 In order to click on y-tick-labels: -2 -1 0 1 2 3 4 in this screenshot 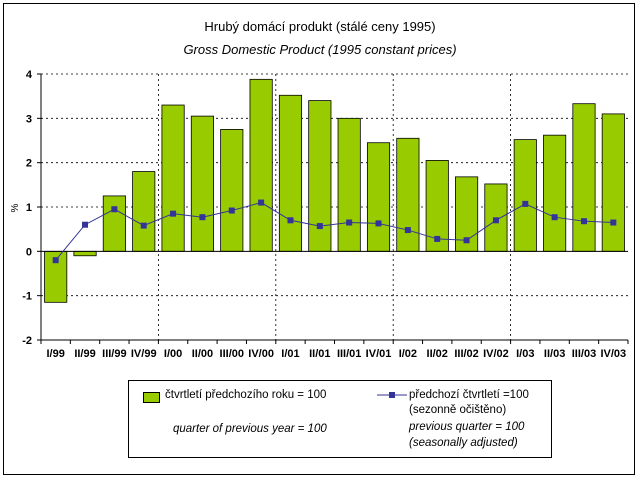, I will do `click(27, 208)`.